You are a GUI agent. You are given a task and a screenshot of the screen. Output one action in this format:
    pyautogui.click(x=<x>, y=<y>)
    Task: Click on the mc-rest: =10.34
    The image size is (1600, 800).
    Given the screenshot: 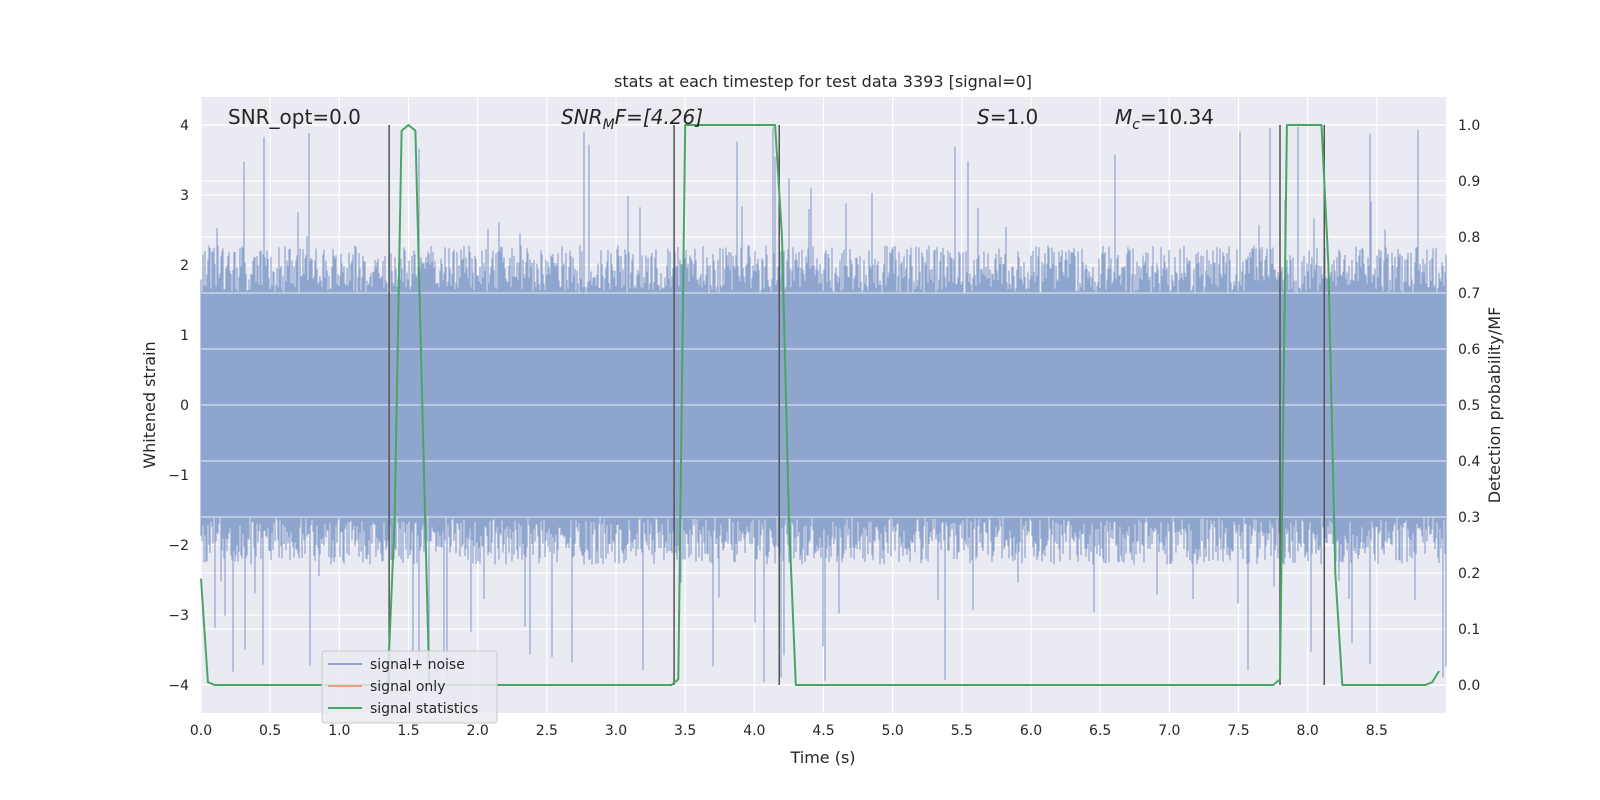 What is the action you would take?
    pyautogui.click(x=1177, y=117)
    